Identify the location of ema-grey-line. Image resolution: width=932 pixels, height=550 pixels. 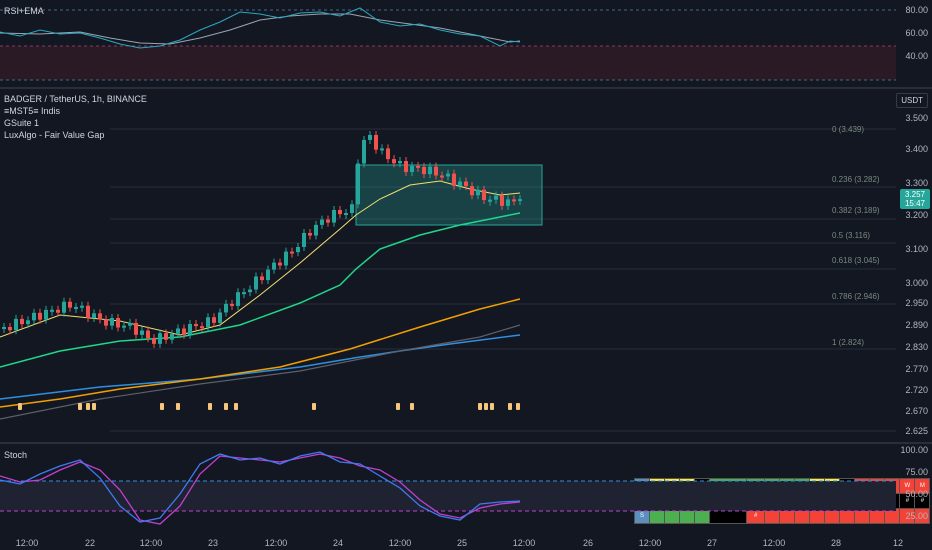
(260, 372).